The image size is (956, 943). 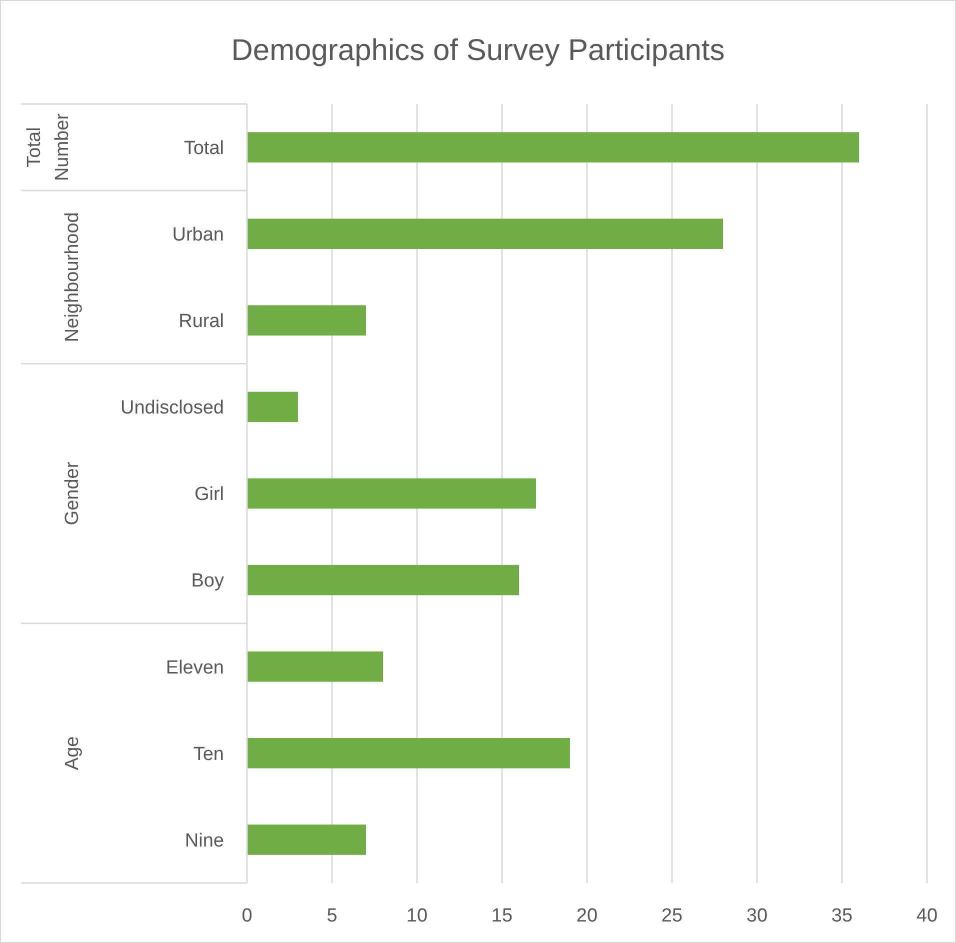 What do you see at coordinates (72, 277) in the screenshot?
I see `text: Neighbourhood` at bounding box center [72, 277].